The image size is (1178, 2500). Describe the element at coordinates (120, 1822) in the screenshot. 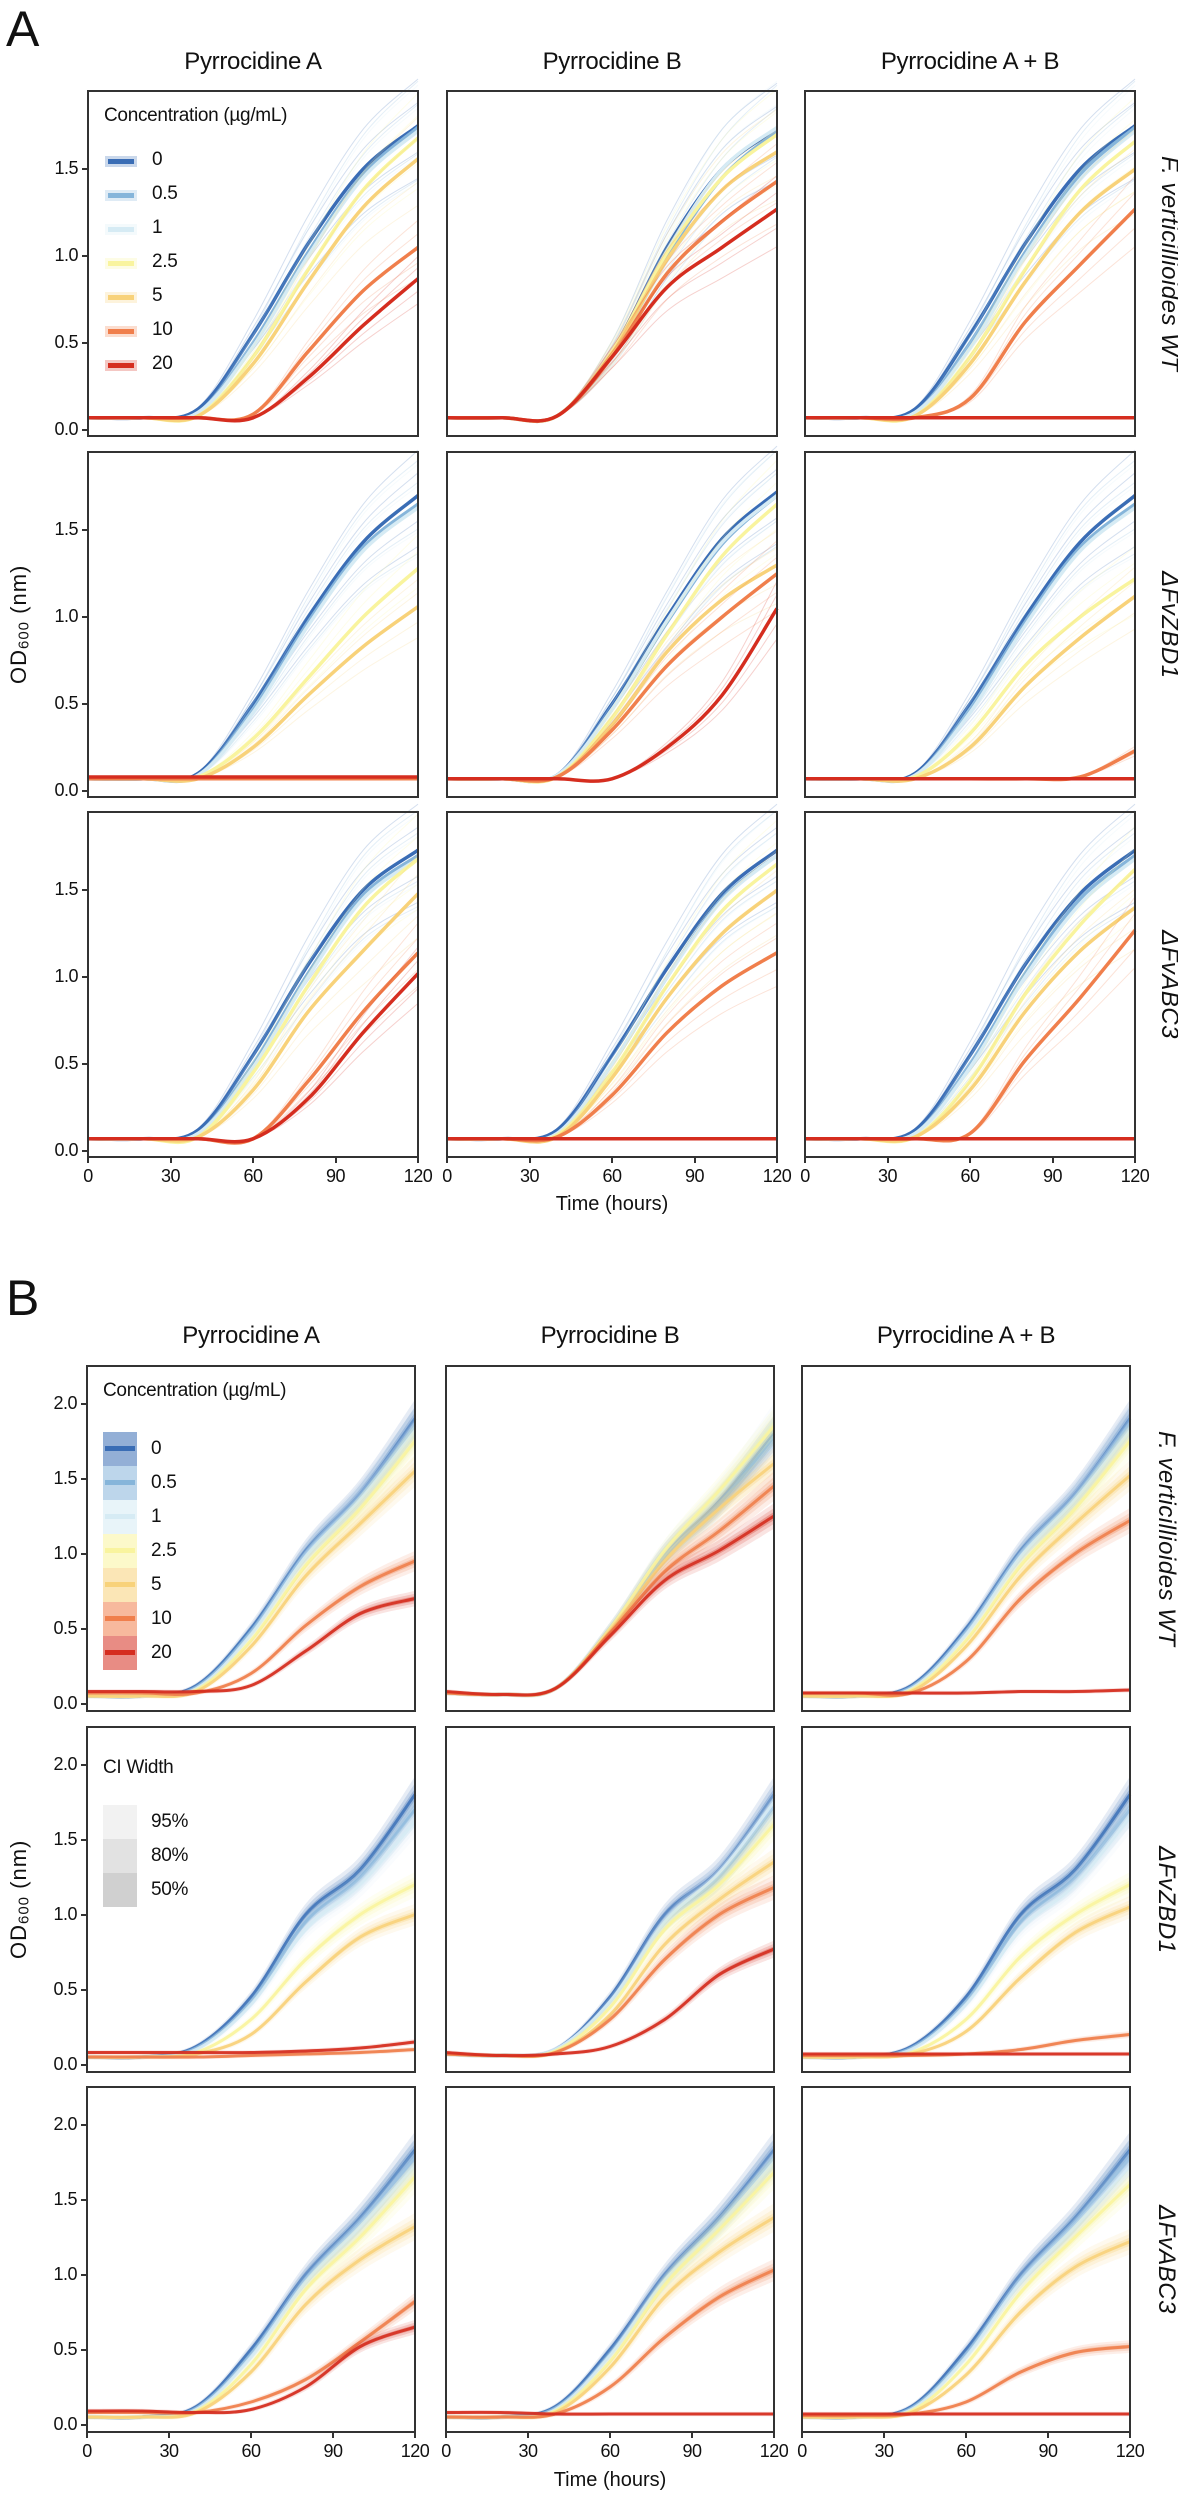

I see `ci-legend-swatch` at that location.